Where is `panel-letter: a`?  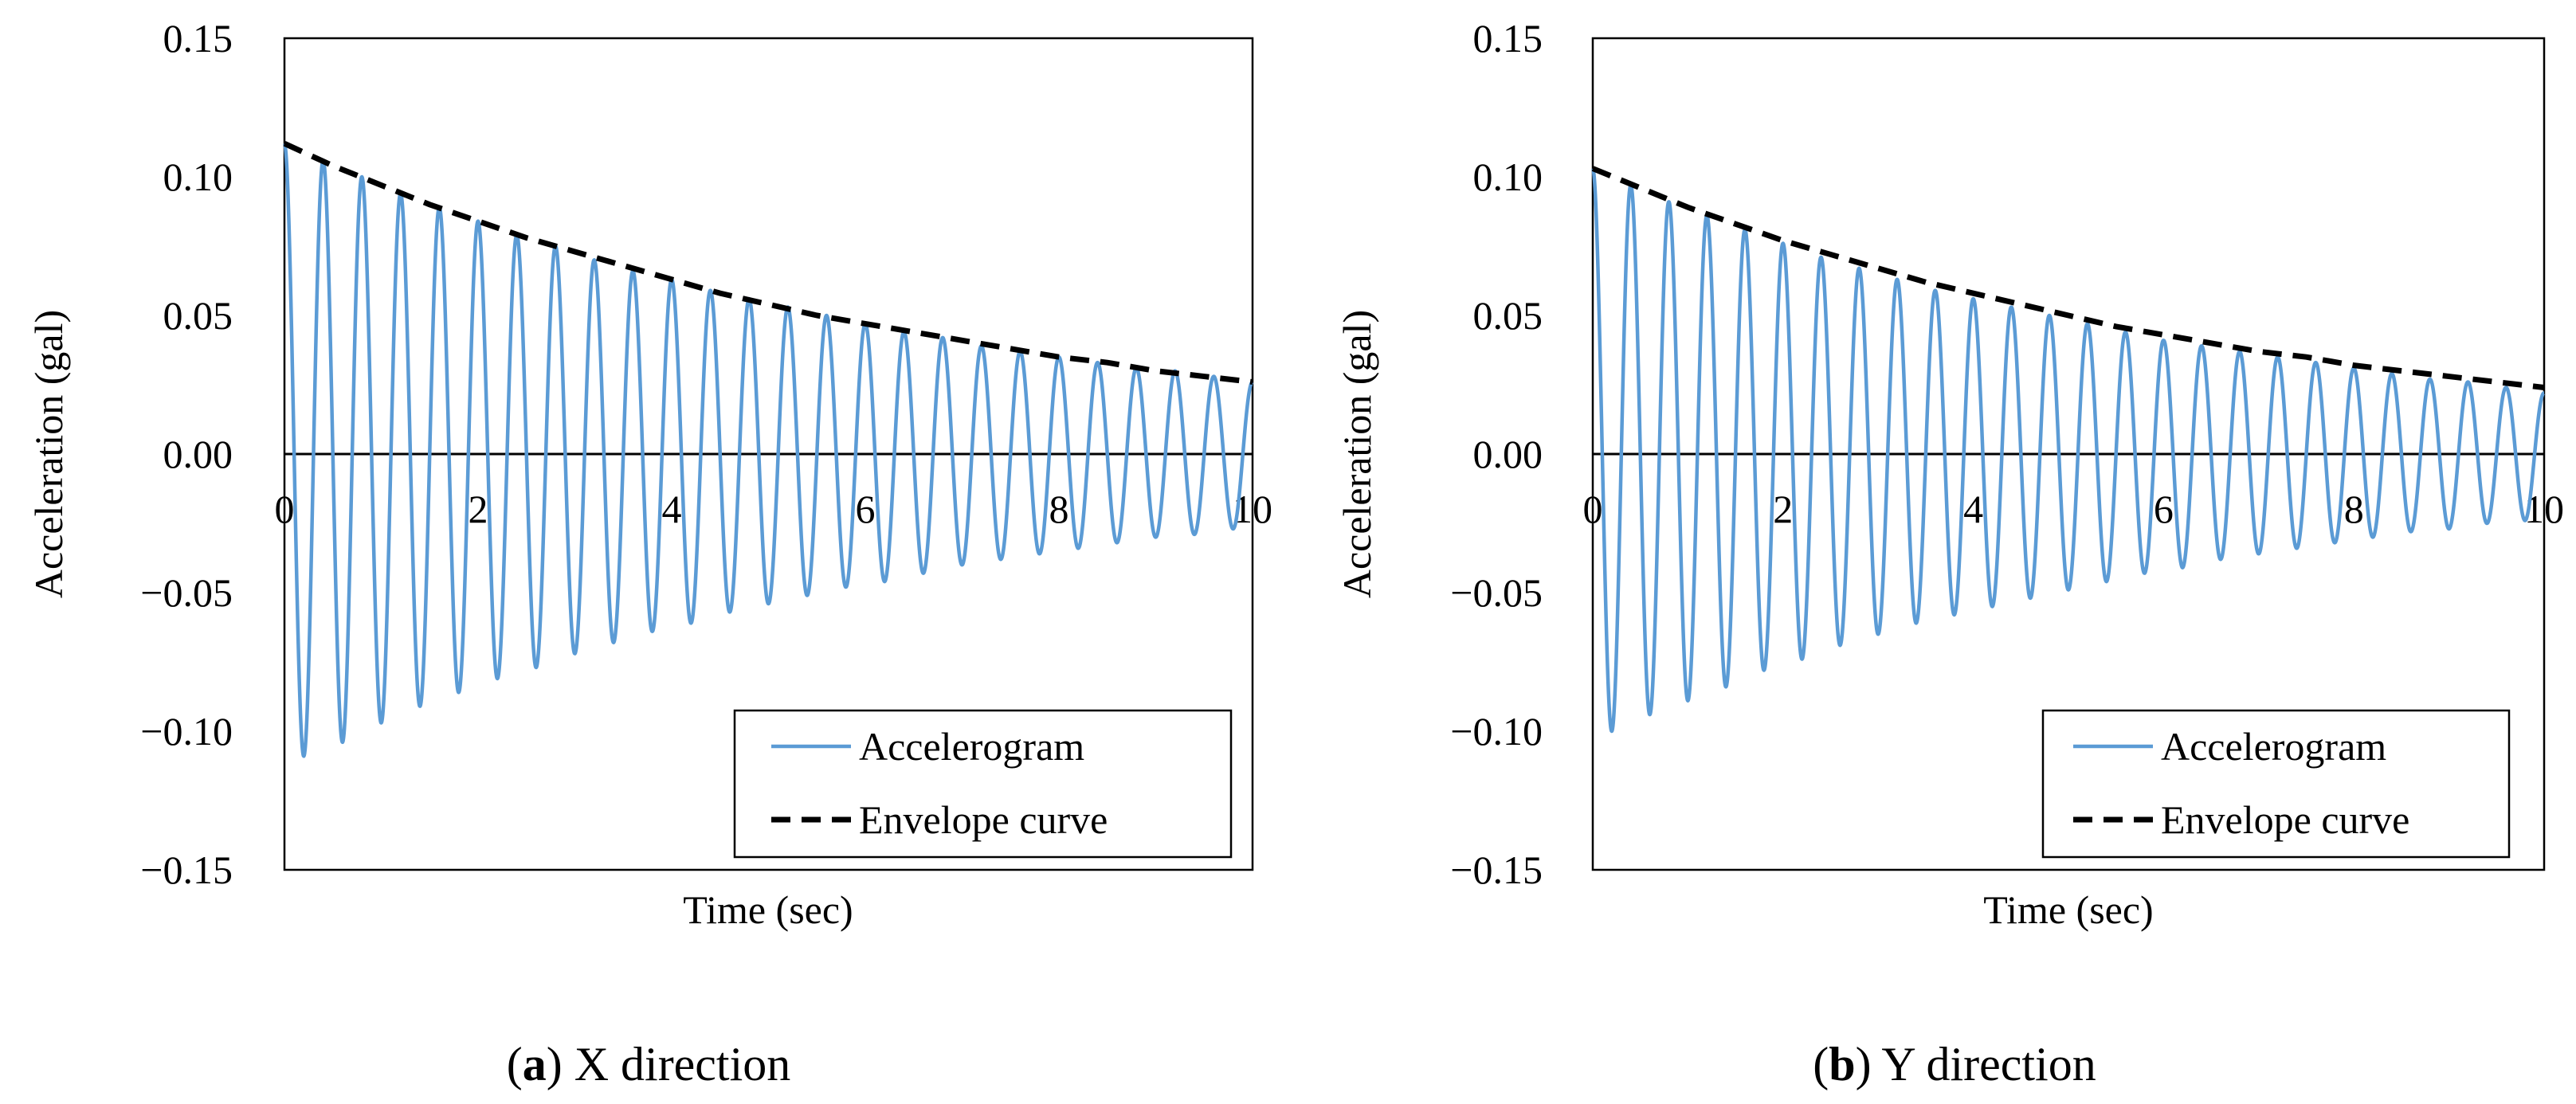 panel-letter: a is located at coordinates (535, 1064).